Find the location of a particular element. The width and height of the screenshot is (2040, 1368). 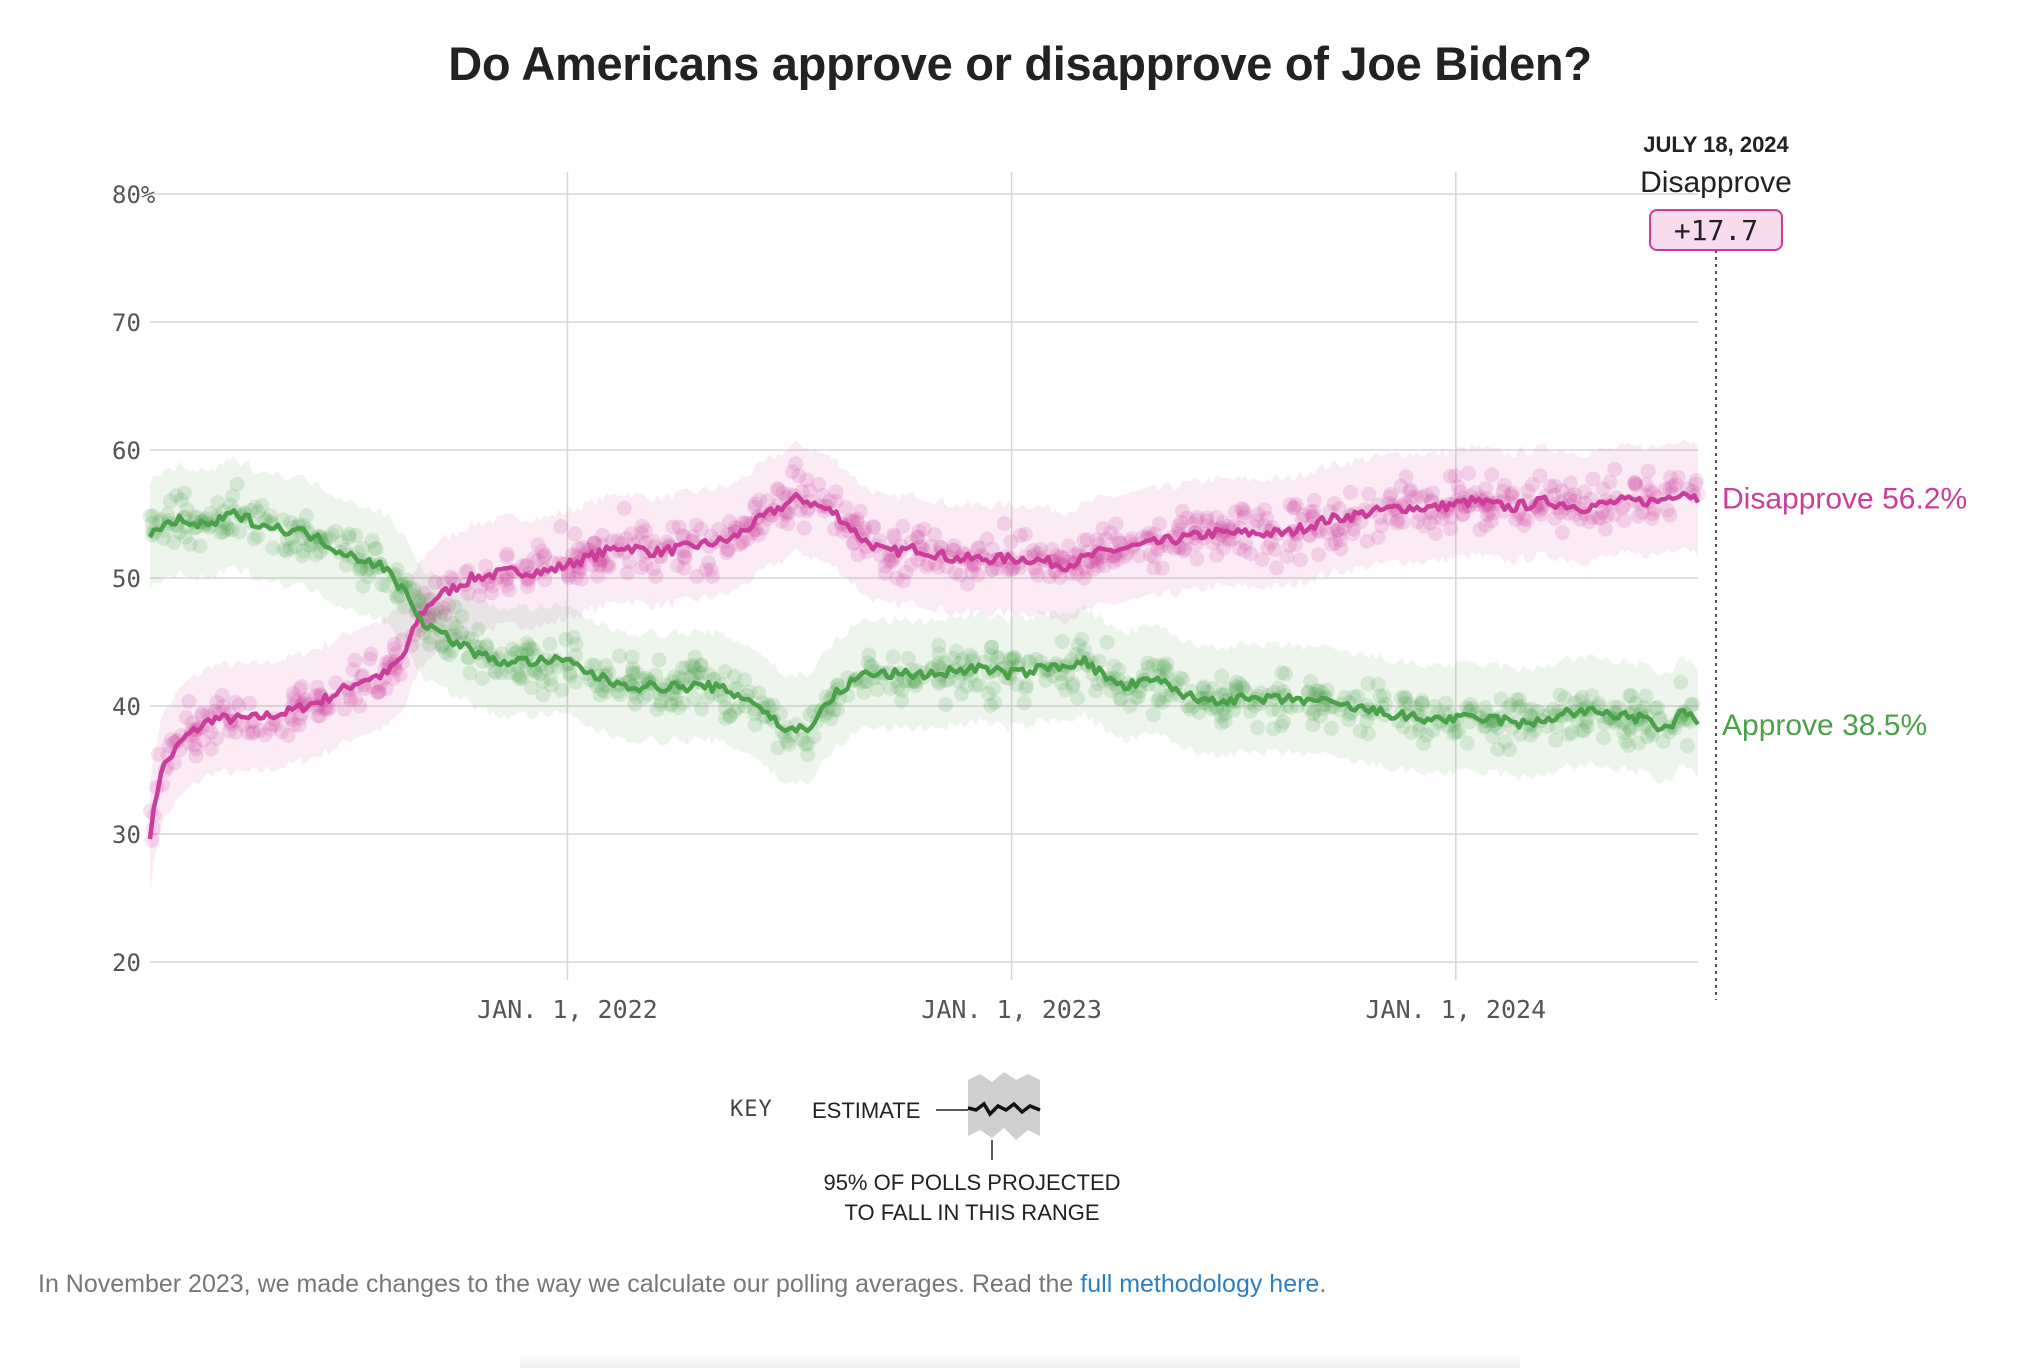

y-tick-label: 80% is located at coordinates (134, 195).